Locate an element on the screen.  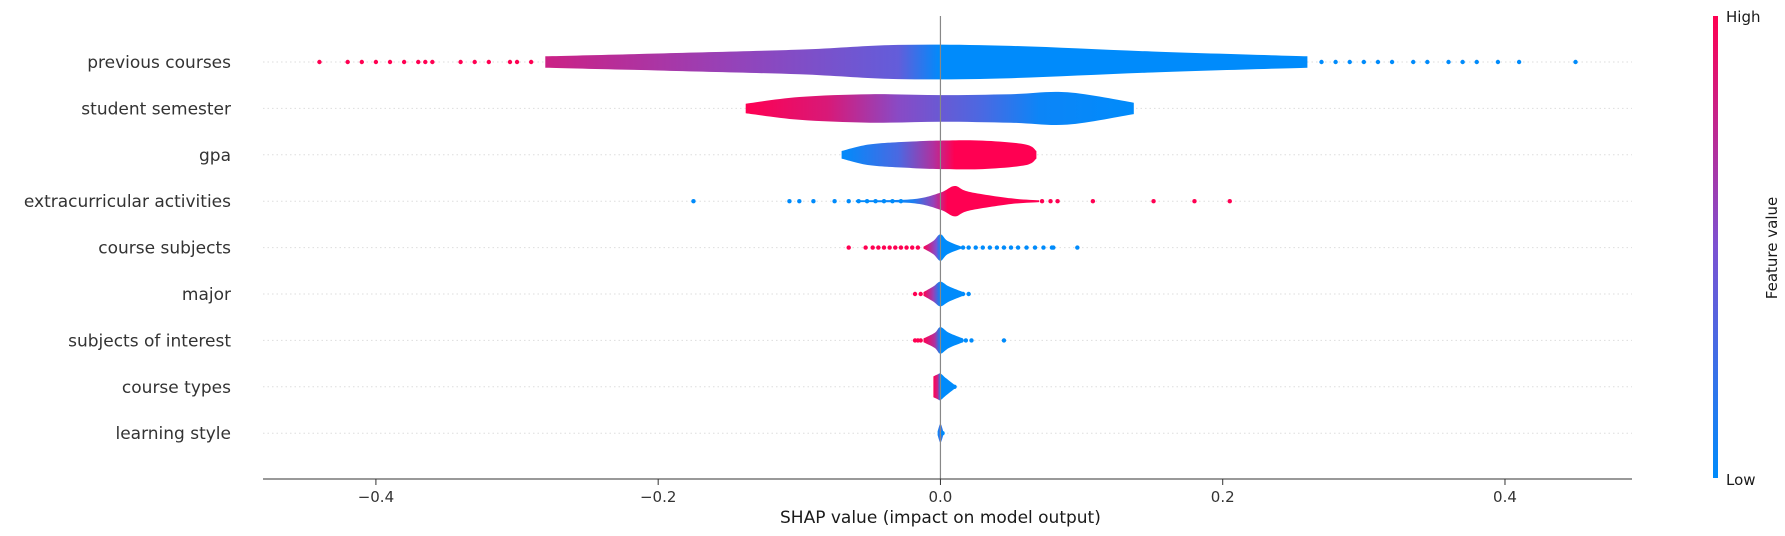
violin-extracurricular-activities is located at coordinates (947, 201).